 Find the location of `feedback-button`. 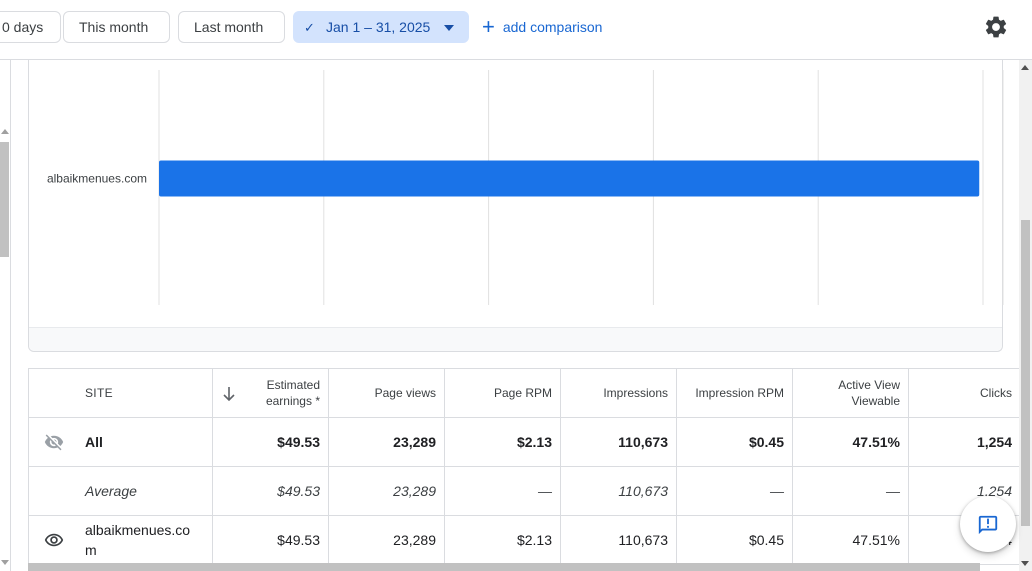

feedback-button is located at coordinates (988, 524).